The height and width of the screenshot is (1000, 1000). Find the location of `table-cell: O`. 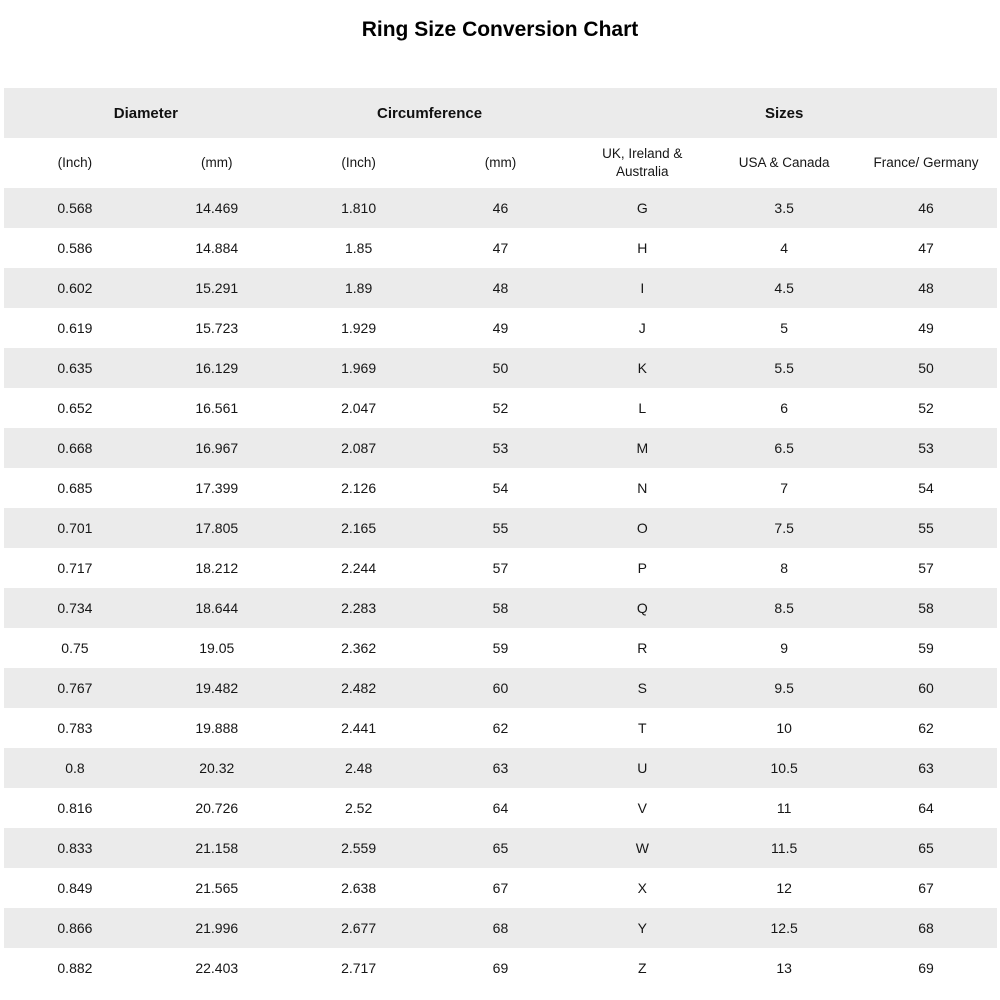

table-cell: O is located at coordinates (642, 528).